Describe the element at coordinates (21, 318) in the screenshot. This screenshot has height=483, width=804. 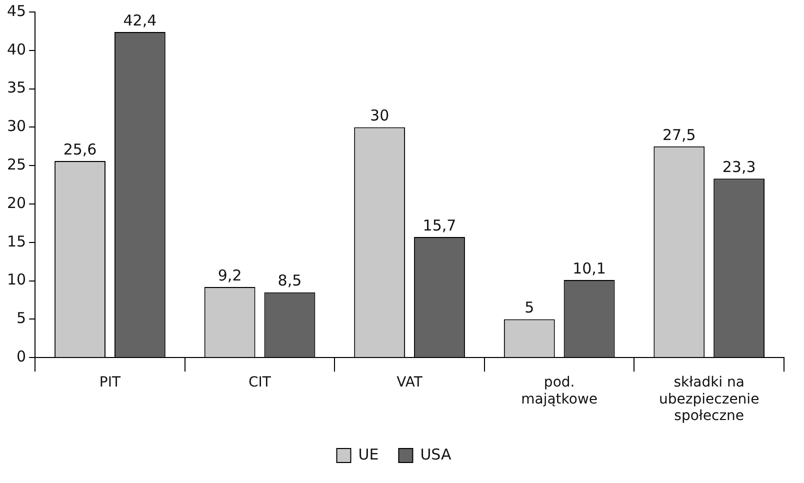
I see `y-tick-label: 5` at that location.